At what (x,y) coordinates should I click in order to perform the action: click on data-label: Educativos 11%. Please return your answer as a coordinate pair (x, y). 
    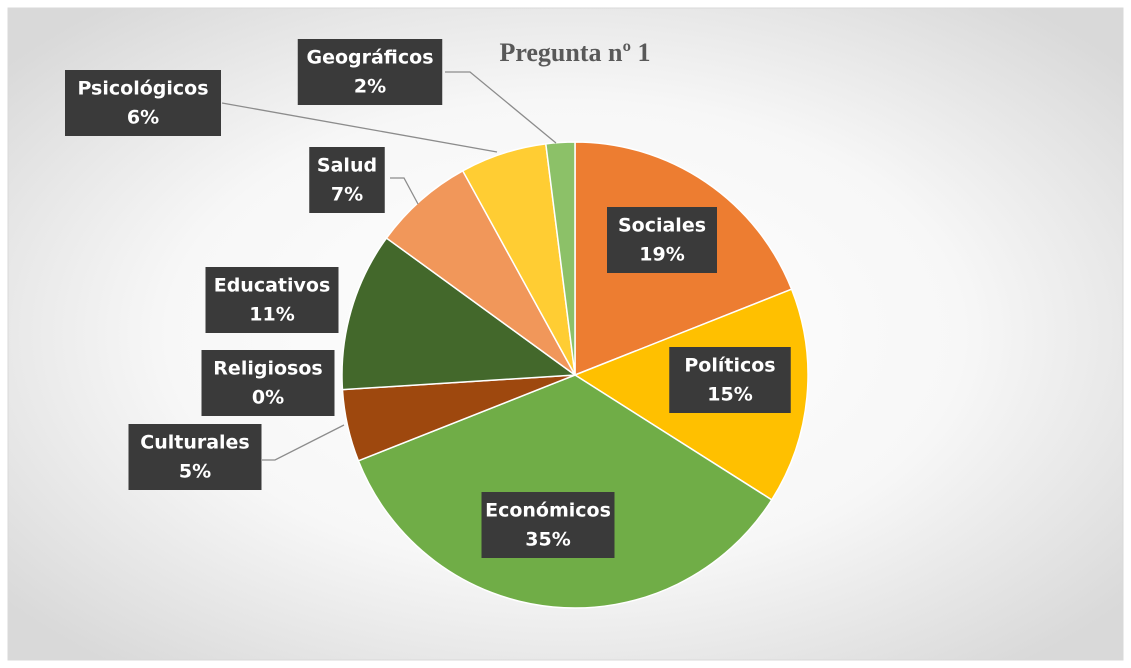
    Looking at the image, I should click on (272, 300).